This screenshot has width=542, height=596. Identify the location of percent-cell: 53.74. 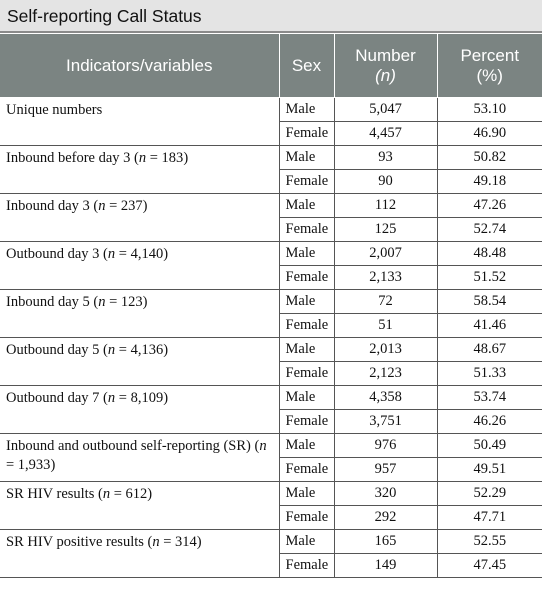
(489, 397).